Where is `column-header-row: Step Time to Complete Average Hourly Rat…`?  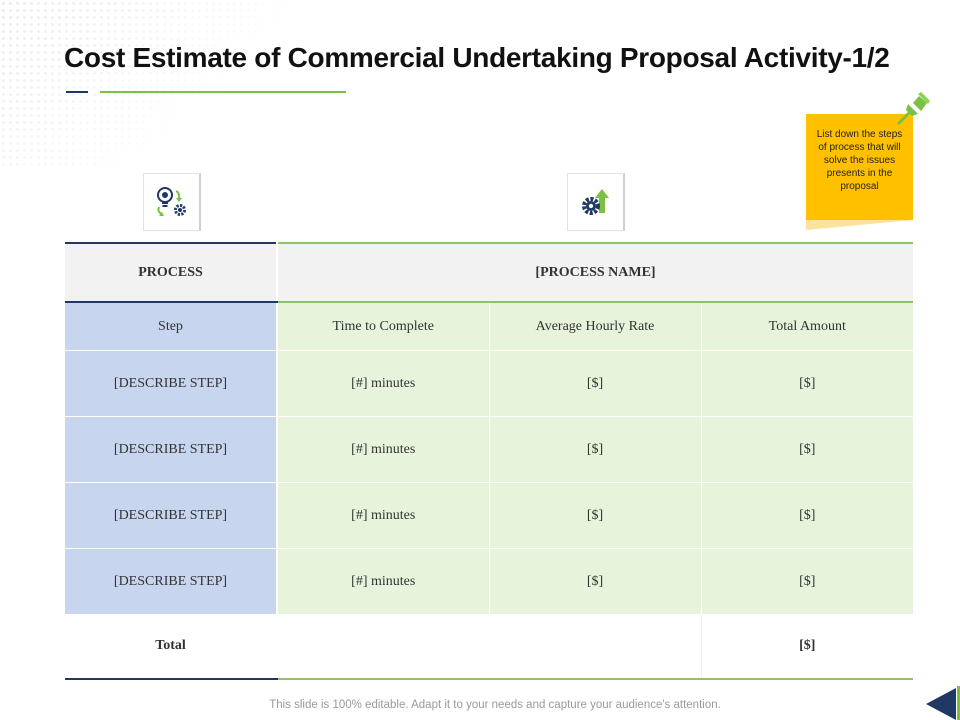 column-header-row: Step Time to Complete Average Hourly Rat… is located at coordinates (489, 326).